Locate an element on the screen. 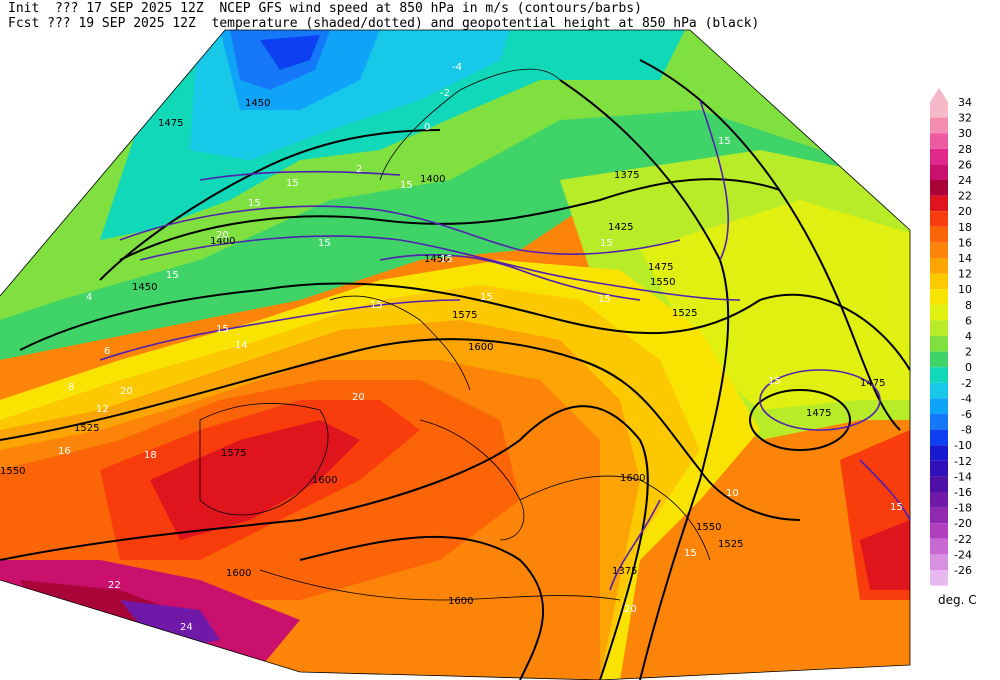 This screenshot has height=680, width=1000. legend-label: 2 is located at coordinates (968, 352).